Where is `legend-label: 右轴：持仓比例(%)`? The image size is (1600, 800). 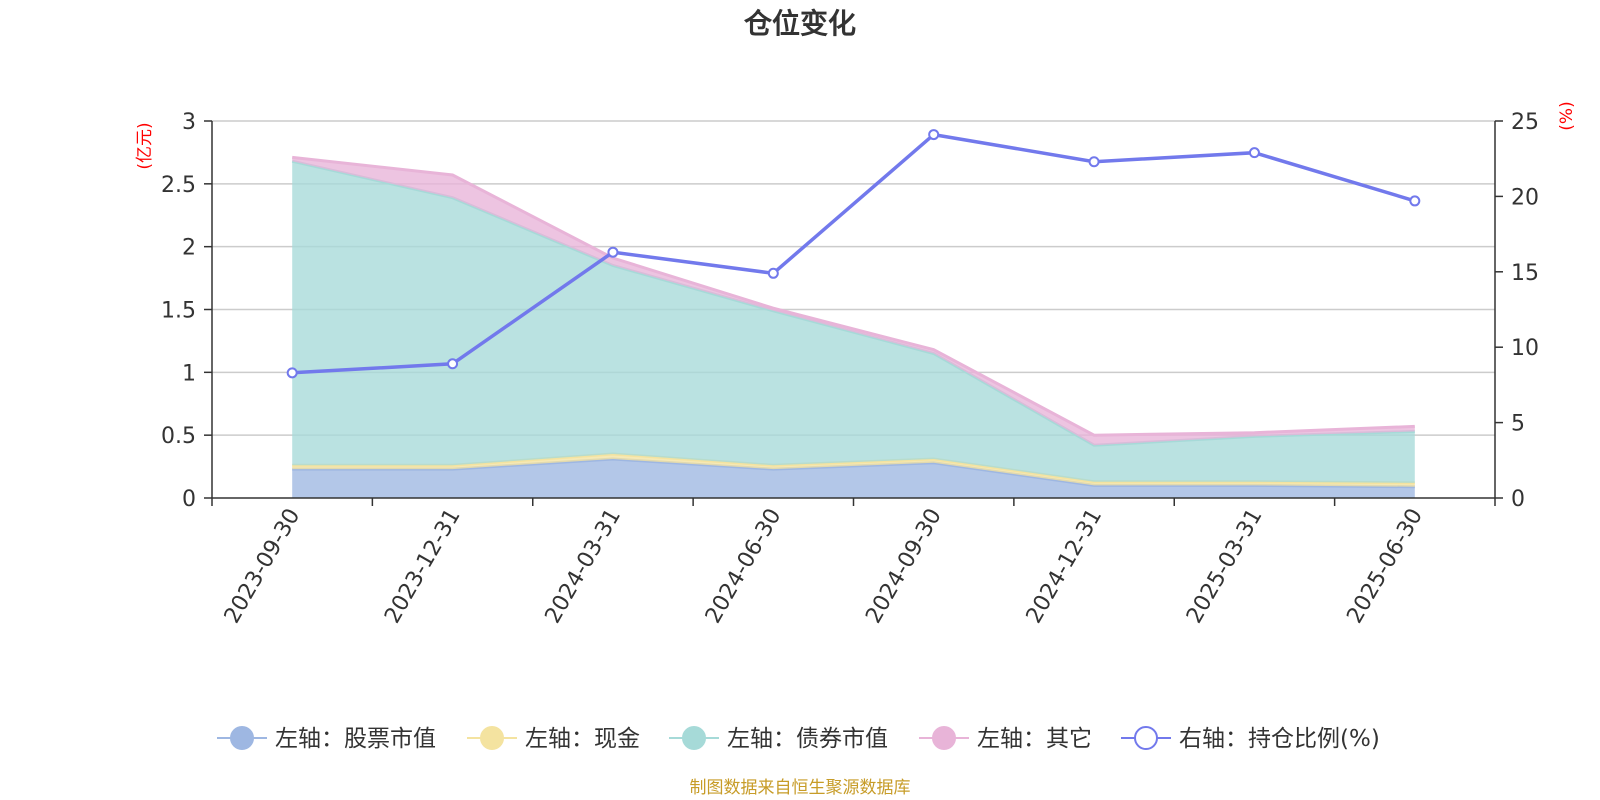
legend-label: 右轴：持仓比例(%) is located at coordinates (1279, 739).